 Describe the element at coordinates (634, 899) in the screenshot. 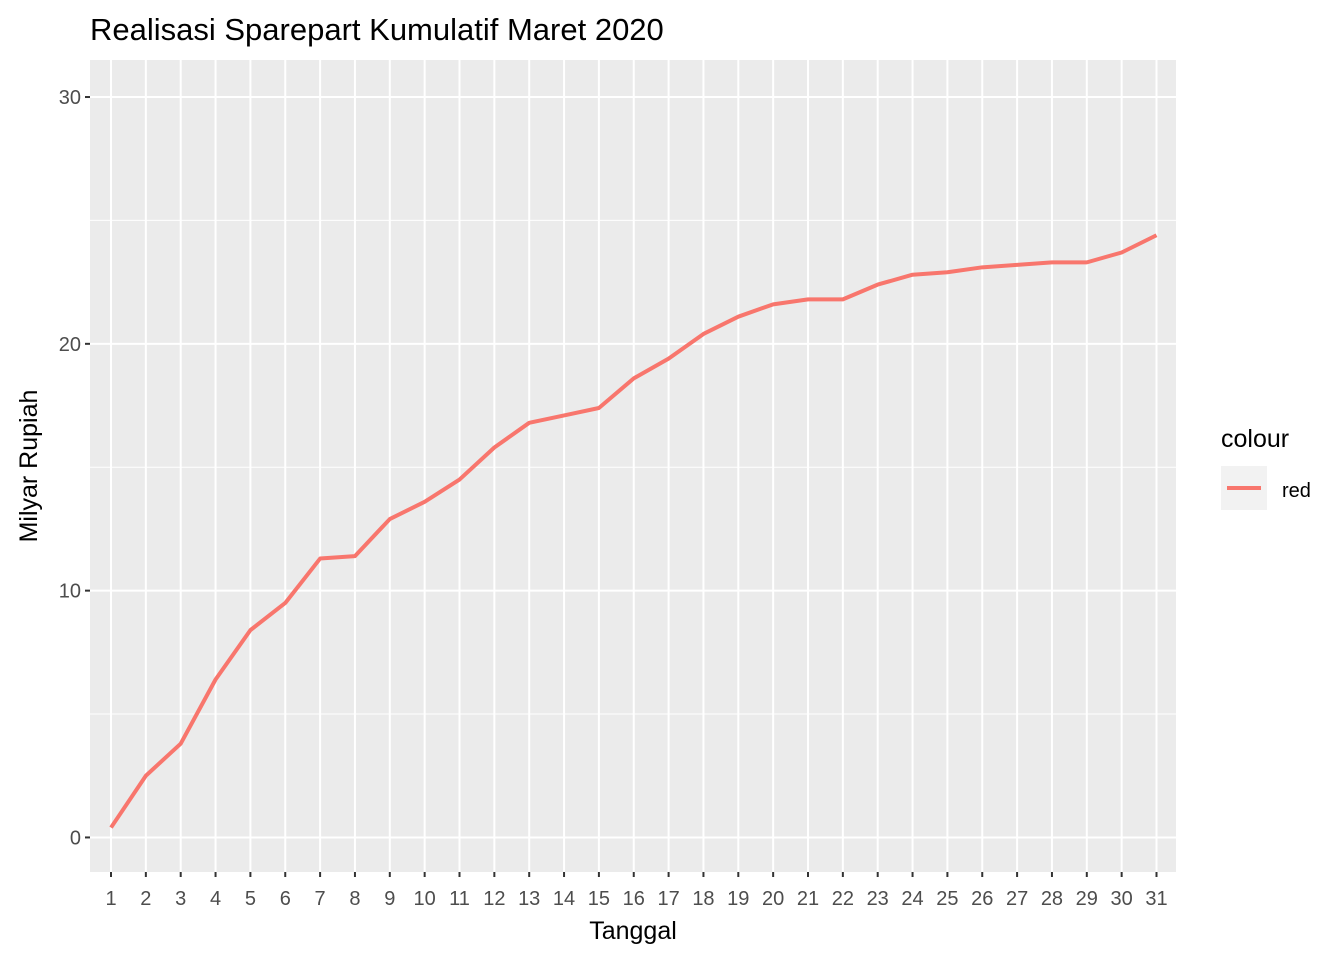

I see `x-tick-label: 16` at that location.